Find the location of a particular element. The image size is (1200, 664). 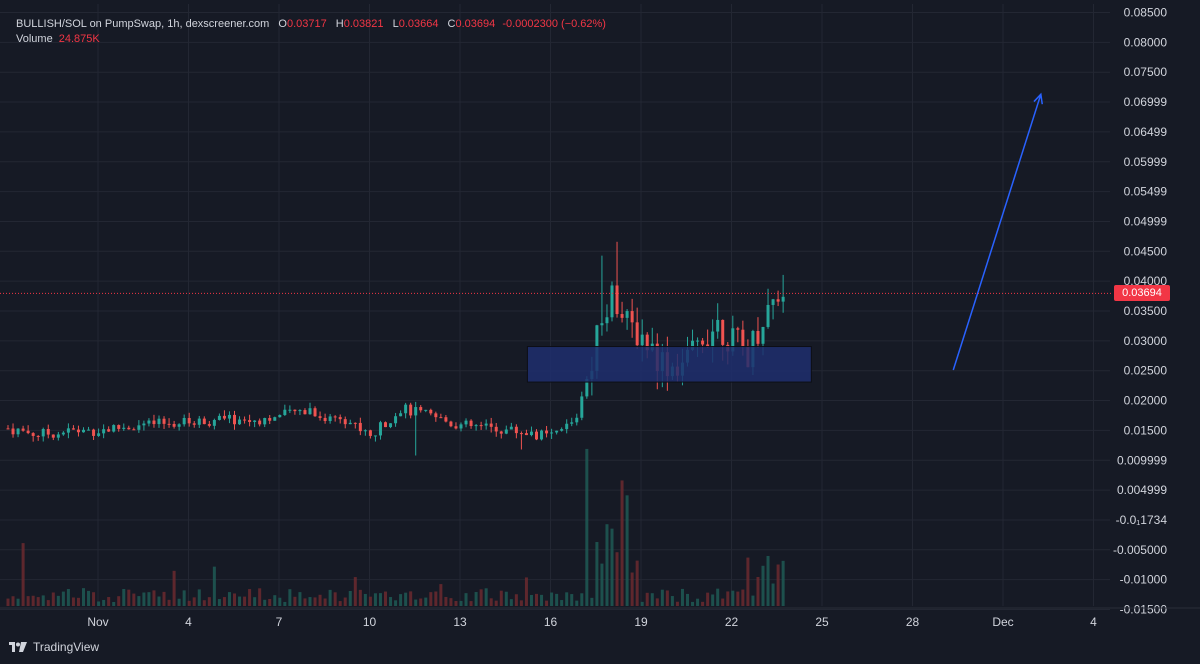

tradingview-brand: TradingView is located at coordinates (54, 647).